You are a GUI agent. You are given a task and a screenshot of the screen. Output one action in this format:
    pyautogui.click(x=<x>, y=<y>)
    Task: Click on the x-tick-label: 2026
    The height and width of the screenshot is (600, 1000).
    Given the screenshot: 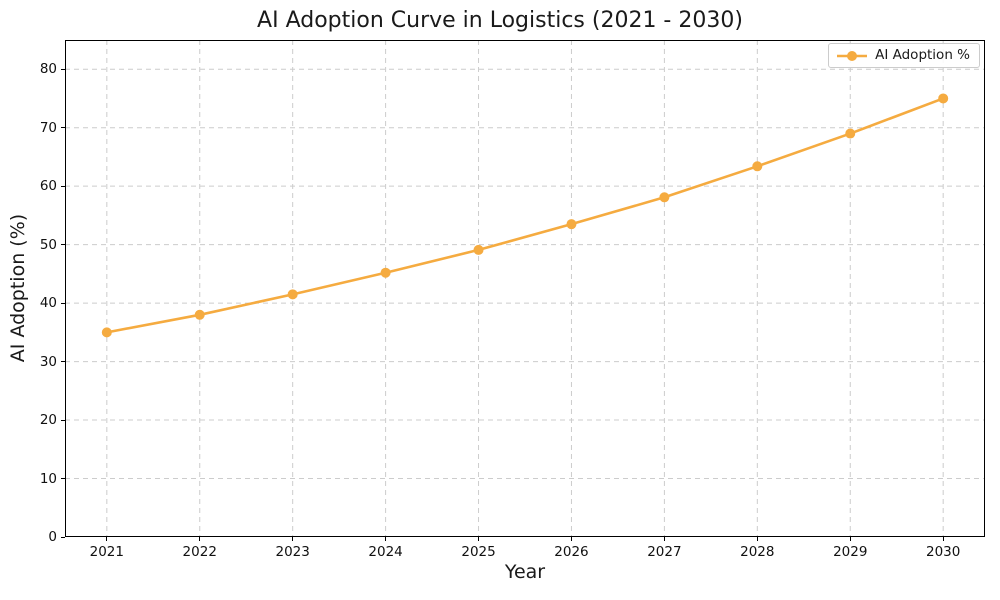 What is the action you would take?
    pyautogui.click(x=571, y=552)
    